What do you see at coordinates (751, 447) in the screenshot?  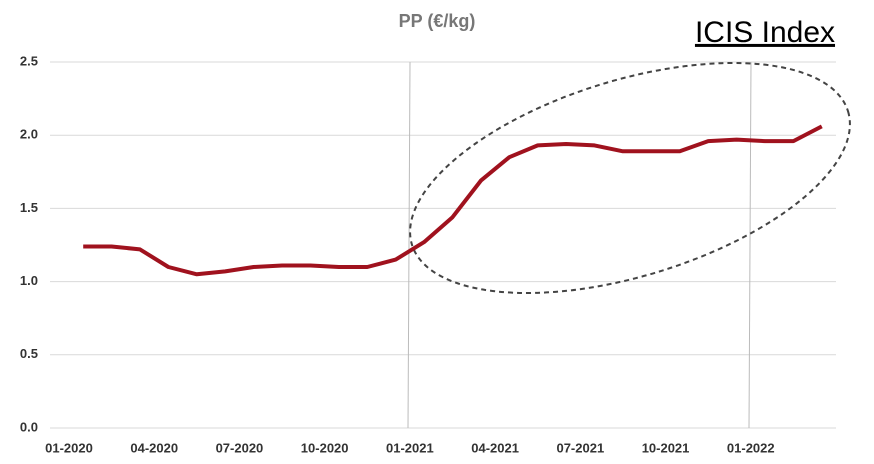 I see `x-tick-label: 01-2022` at bounding box center [751, 447].